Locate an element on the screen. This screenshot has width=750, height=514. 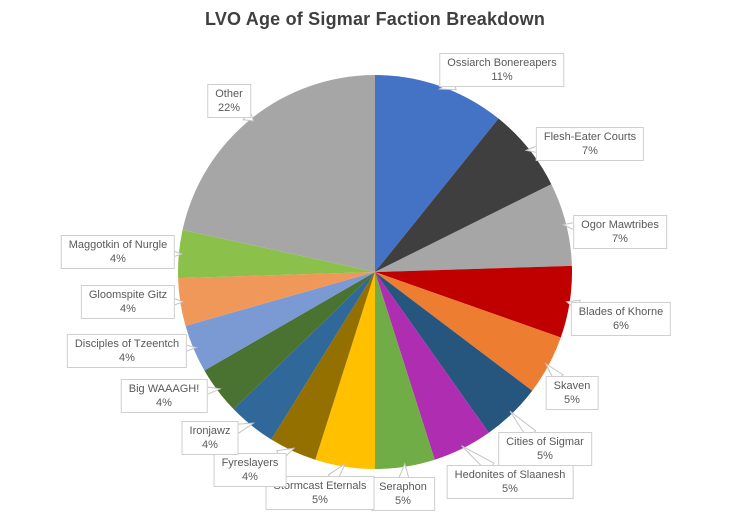
data-label-gloomspite-gitz: Gloomspite Gitz 4% is located at coordinates (128, 302).